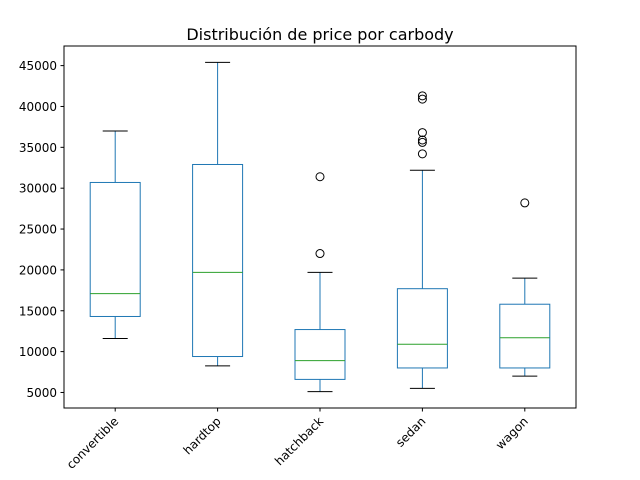 This screenshot has height=480, width=640. What do you see at coordinates (41, 393) in the screenshot?
I see `y-tick-label: 5000` at bounding box center [41, 393].